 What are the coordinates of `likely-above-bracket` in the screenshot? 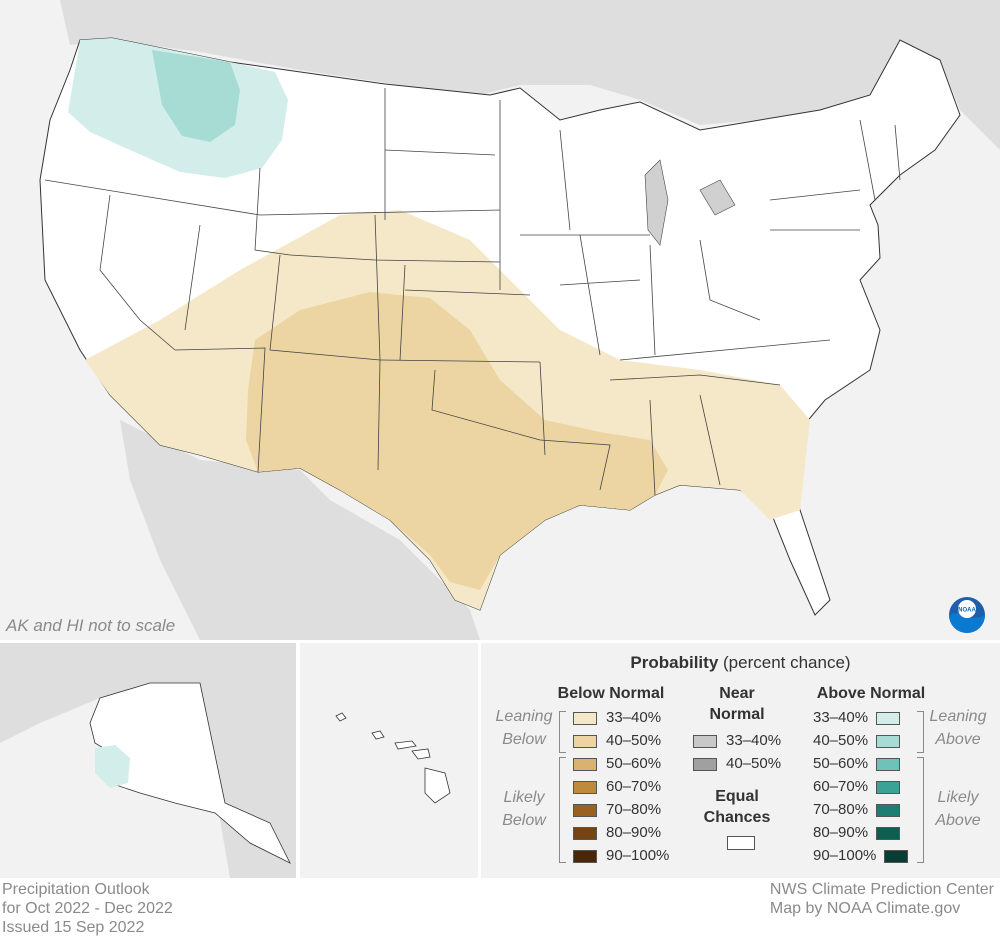 It's located at (920, 810).